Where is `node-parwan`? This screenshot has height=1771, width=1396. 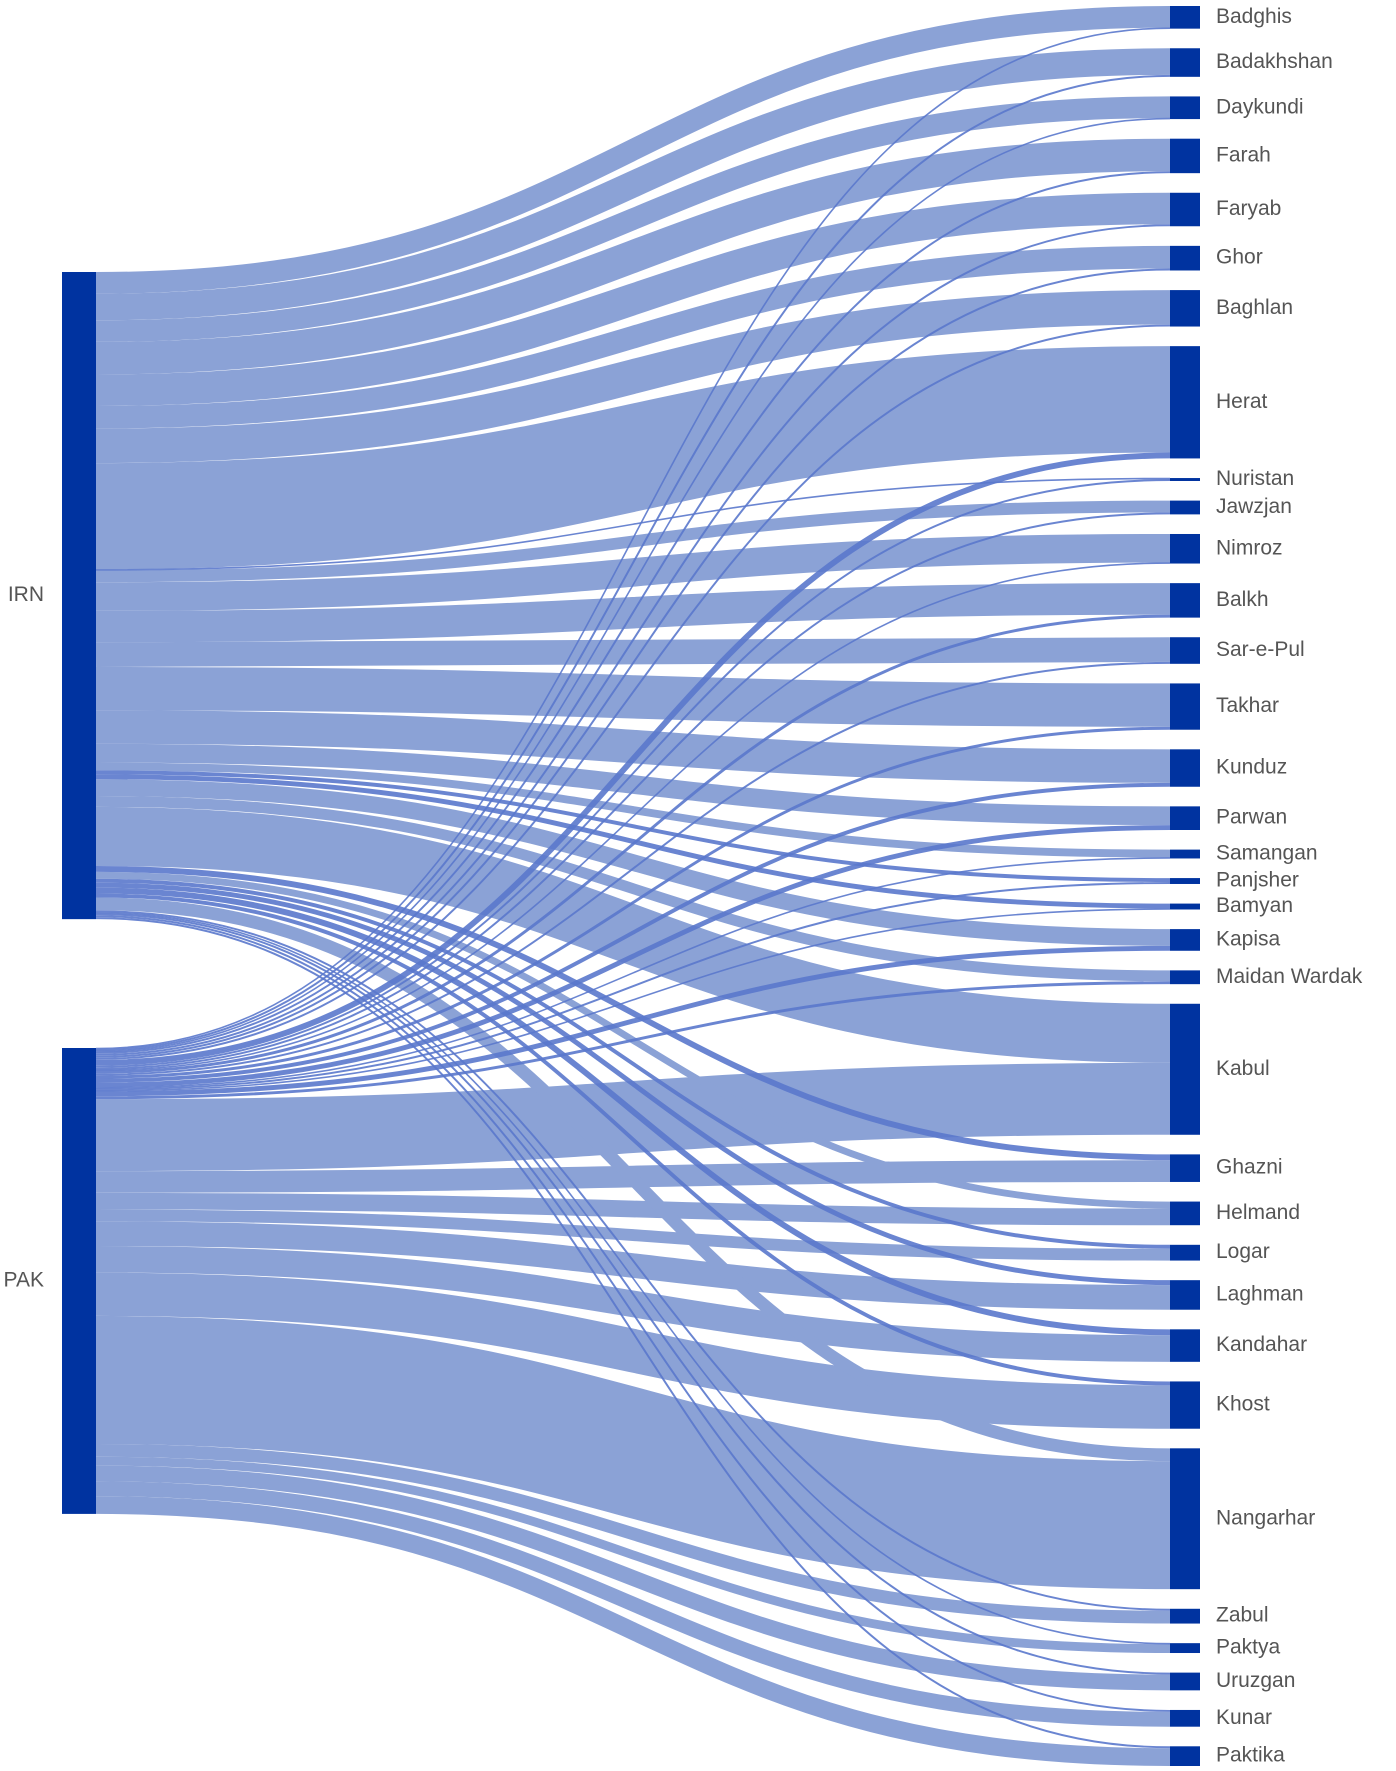 node-parwan is located at coordinates (1185, 818).